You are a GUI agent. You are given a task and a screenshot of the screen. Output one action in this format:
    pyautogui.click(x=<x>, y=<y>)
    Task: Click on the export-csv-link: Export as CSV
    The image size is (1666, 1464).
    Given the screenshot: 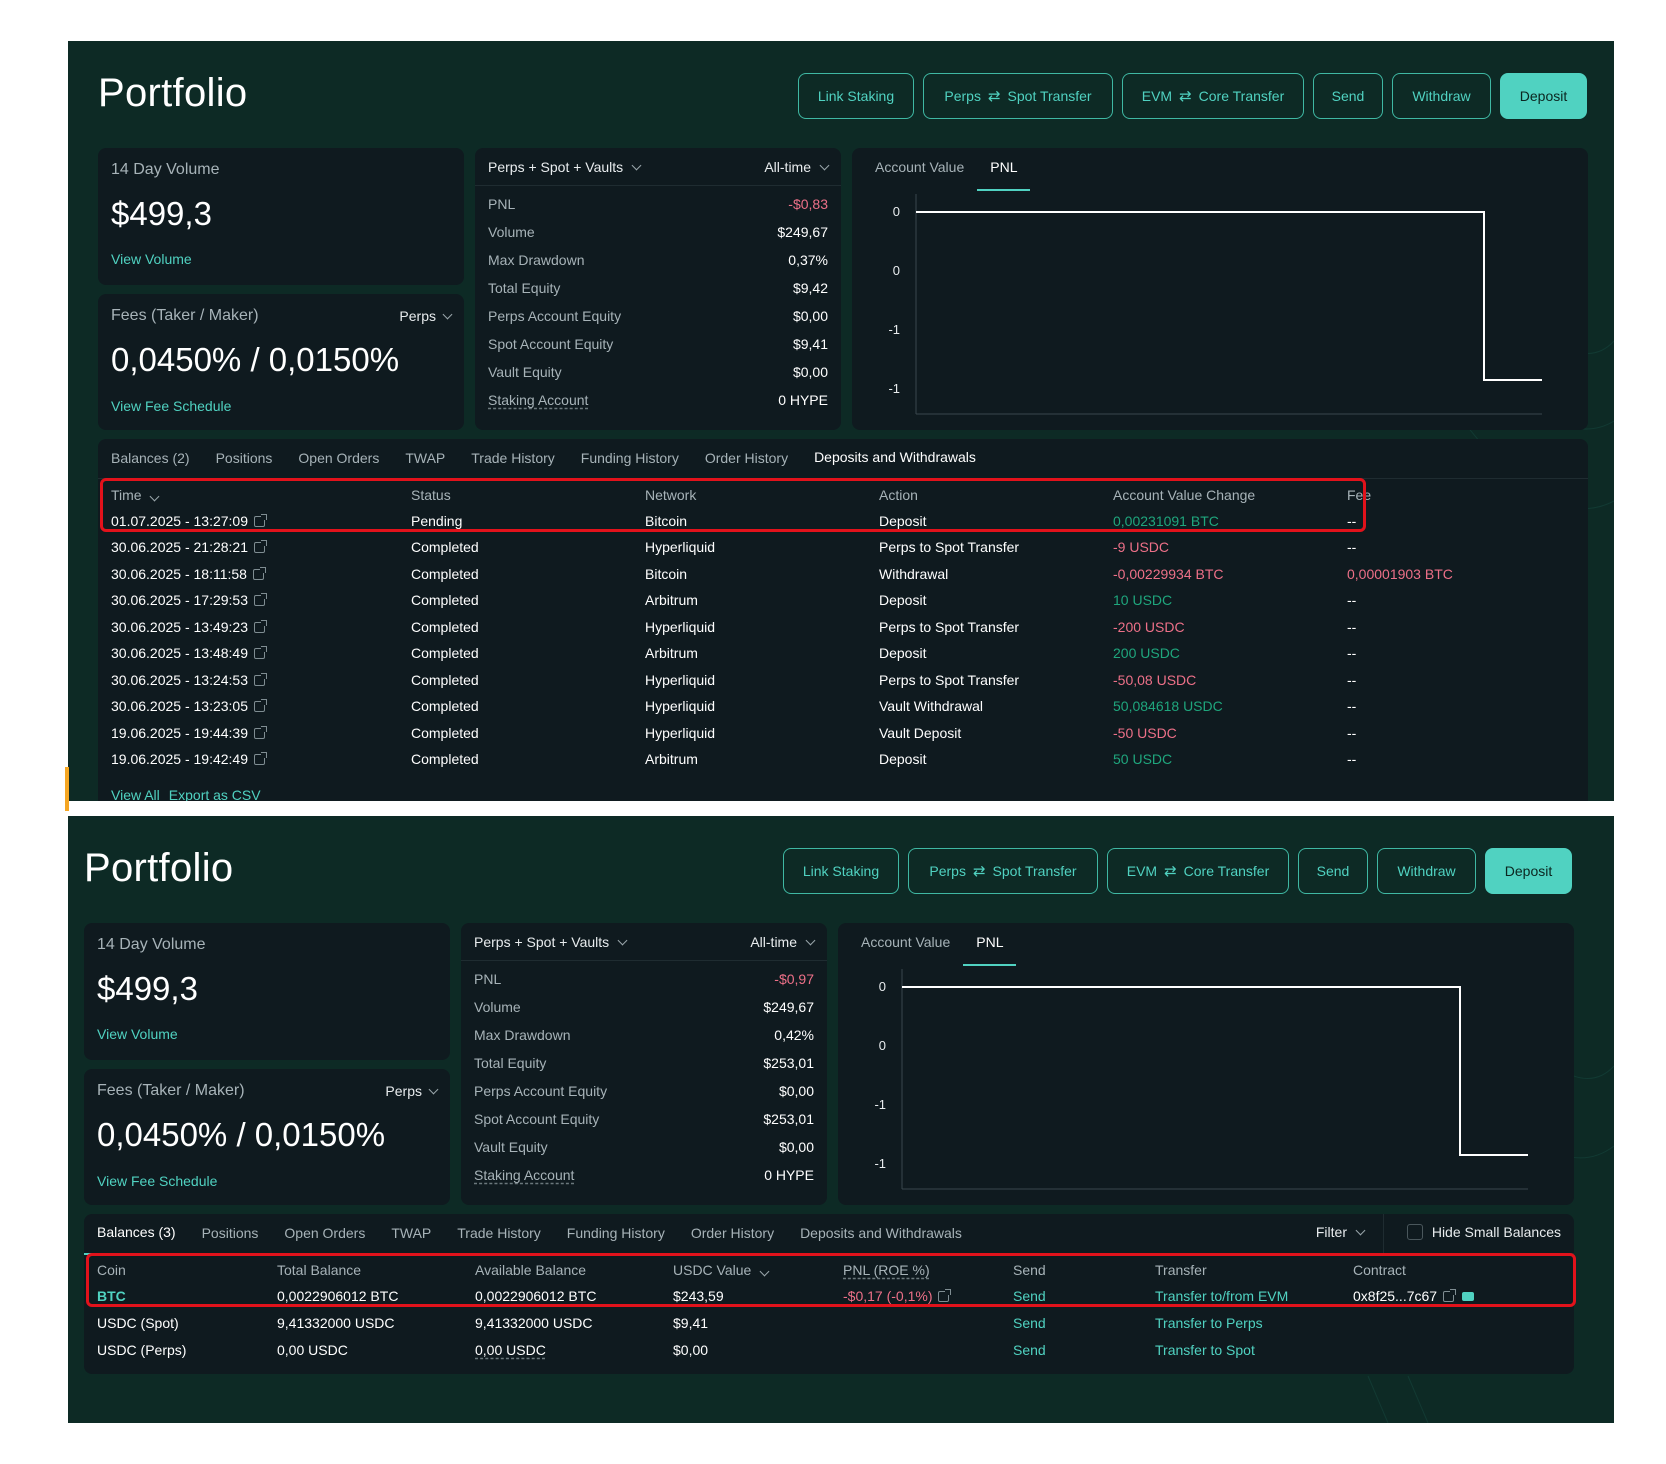 What is the action you would take?
    pyautogui.click(x=214, y=794)
    